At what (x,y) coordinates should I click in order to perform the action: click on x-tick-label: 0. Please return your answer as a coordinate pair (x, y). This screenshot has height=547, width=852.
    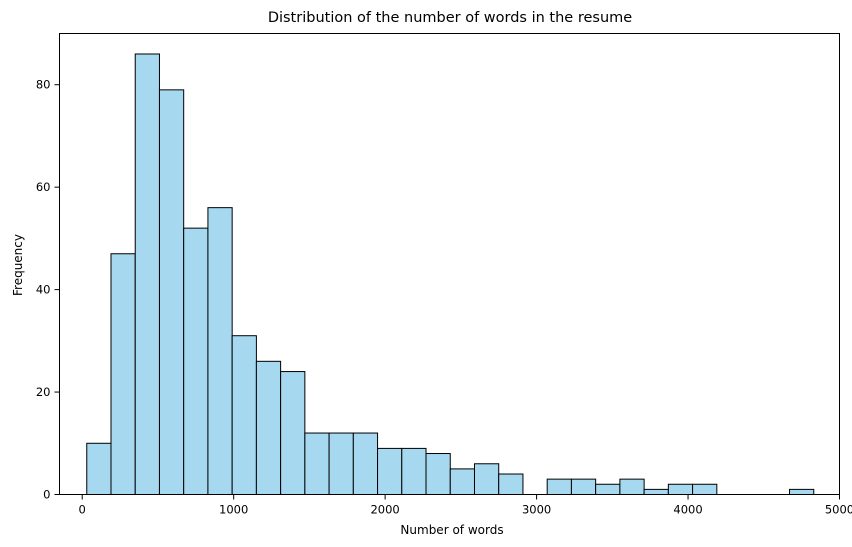
    Looking at the image, I should click on (82, 510).